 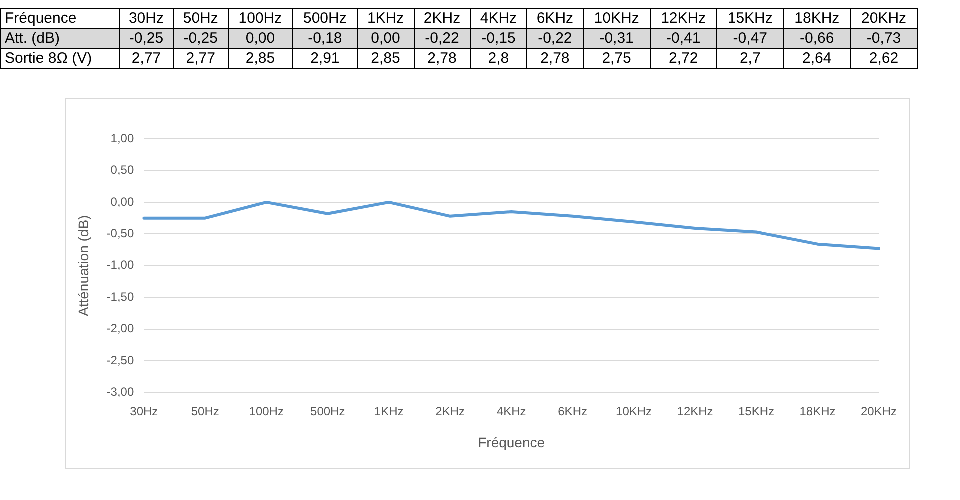 I want to click on category-label: 20KHz, so click(x=884, y=18).